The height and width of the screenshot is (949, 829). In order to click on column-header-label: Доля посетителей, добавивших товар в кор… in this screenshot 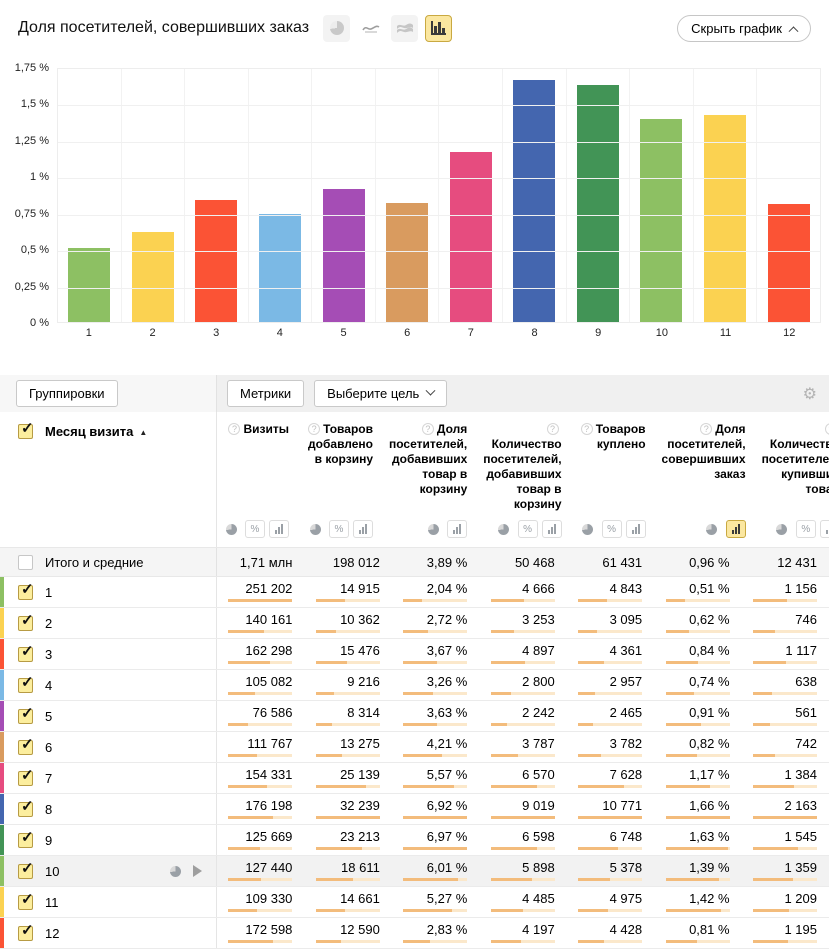, I will do `click(428, 459)`.